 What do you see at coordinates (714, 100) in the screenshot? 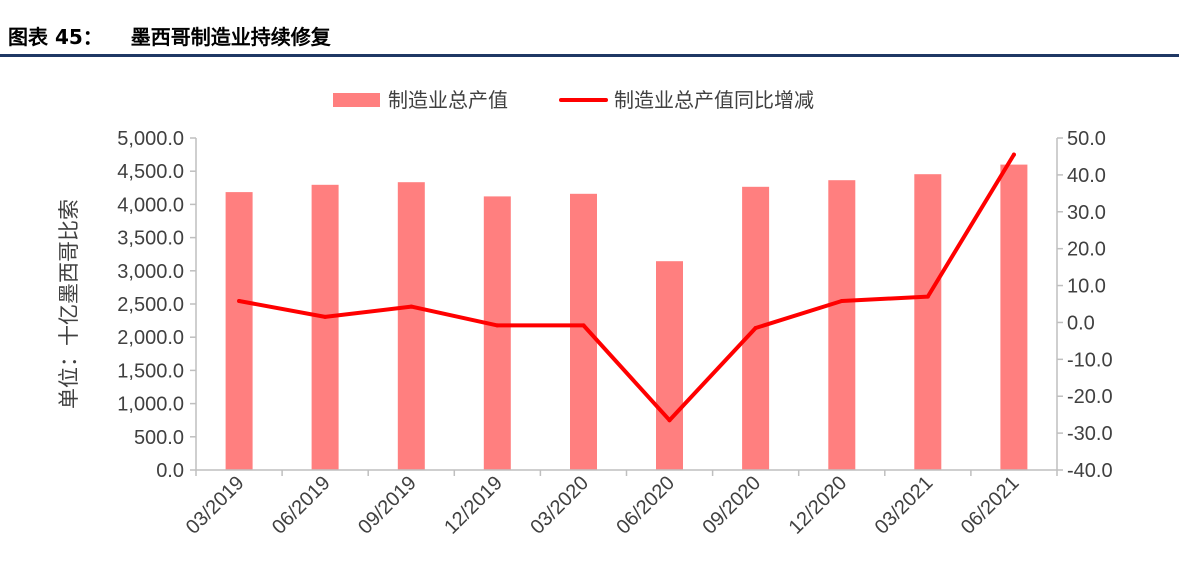
I see `legend-line-label: 制造业总产值同比增减` at bounding box center [714, 100].